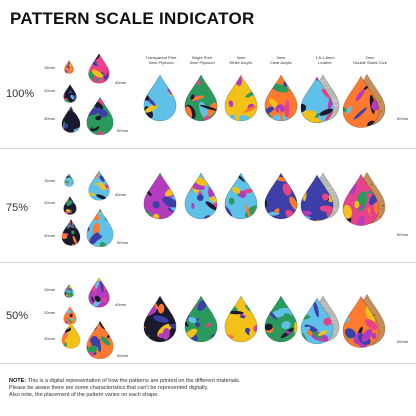  What do you see at coordinates (202, 60) in the screenshot?
I see `material-header-bright-plywood: Bright Print 3mm Plywood` at bounding box center [202, 60].